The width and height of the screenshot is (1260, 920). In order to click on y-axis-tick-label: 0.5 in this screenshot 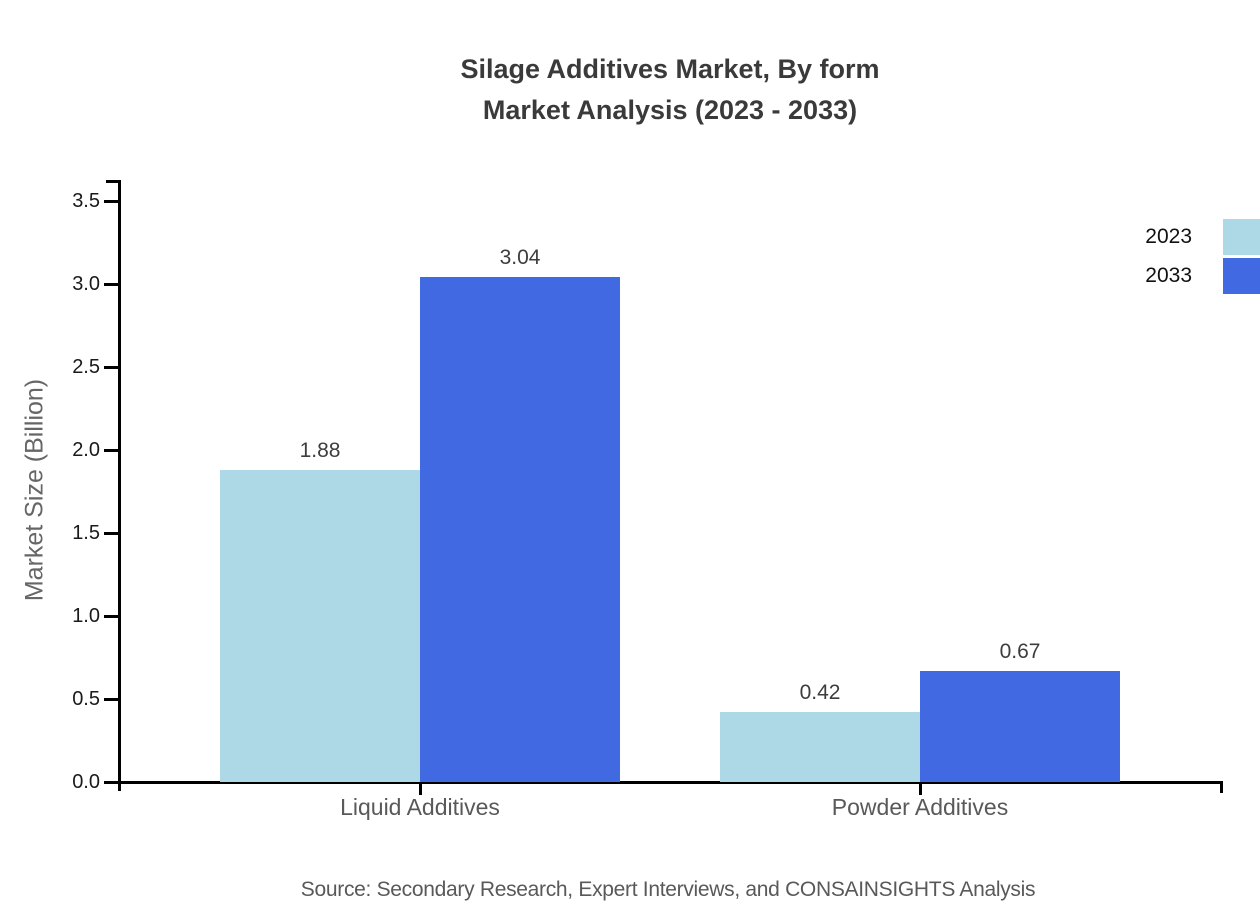, I will do `click(86, 699)`.